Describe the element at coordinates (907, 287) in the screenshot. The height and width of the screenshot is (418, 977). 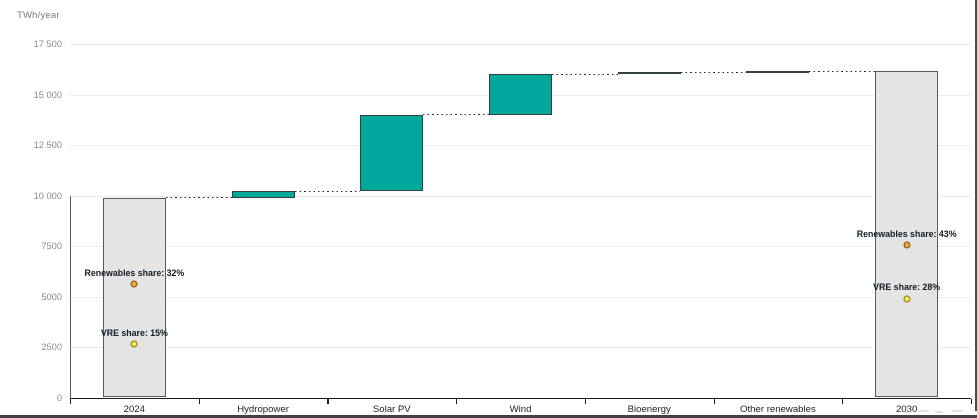
I see `annotation-label-vre-share-2030: VRE share: 28%` at that location.